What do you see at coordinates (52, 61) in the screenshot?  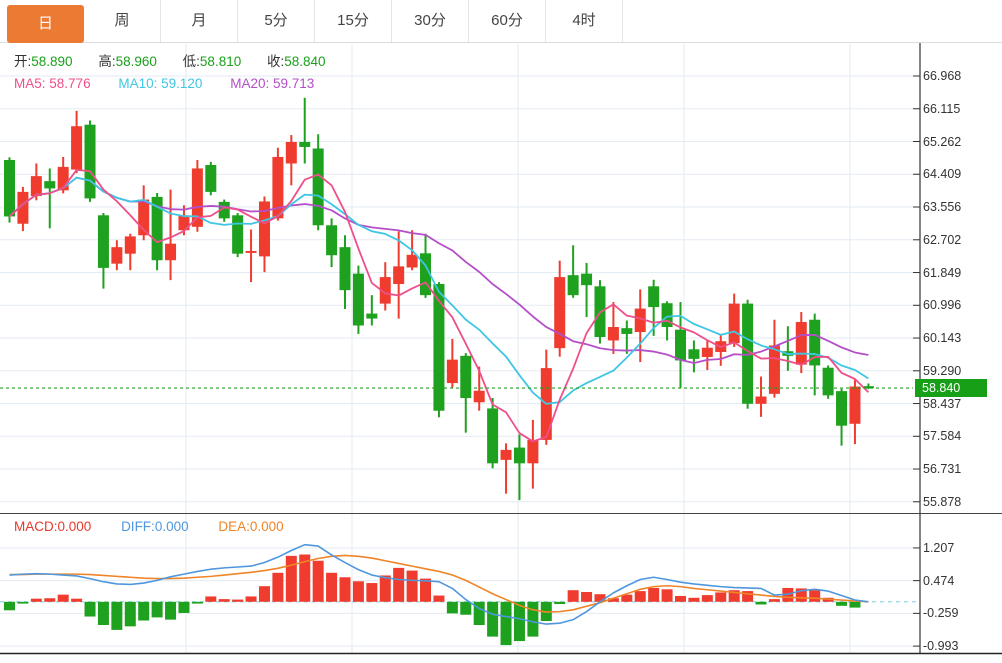 I see `open-value: 58.890` at bounding box center [52, 61].